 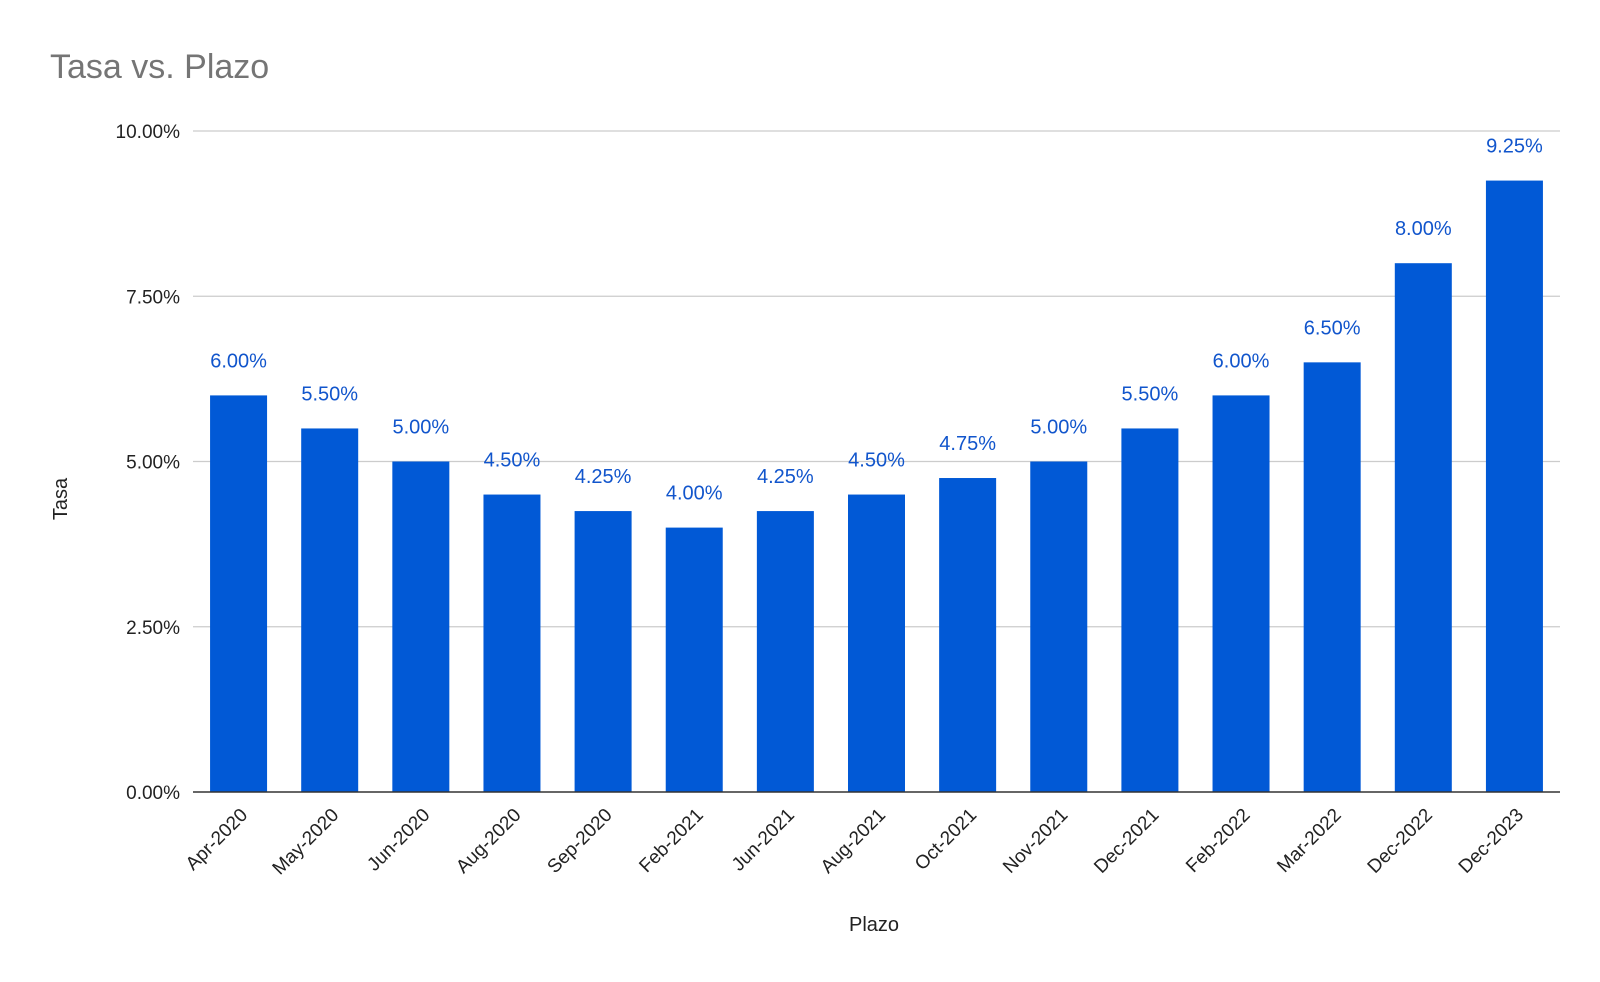 What do you see at coordinates (1423, 229) in the screenshot?
I see `data-label: 8.00%` at bounding box center [1423, 229].